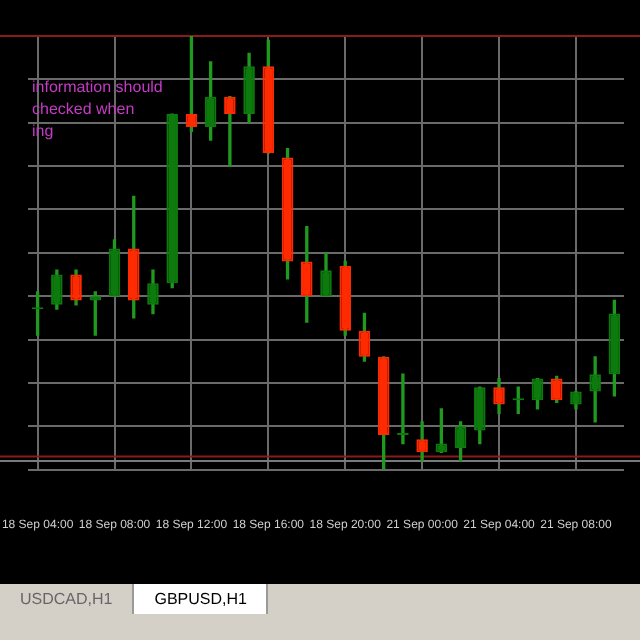 This screenshot has height=640, width=640. I want to click on candlestick, so click(230, 131).